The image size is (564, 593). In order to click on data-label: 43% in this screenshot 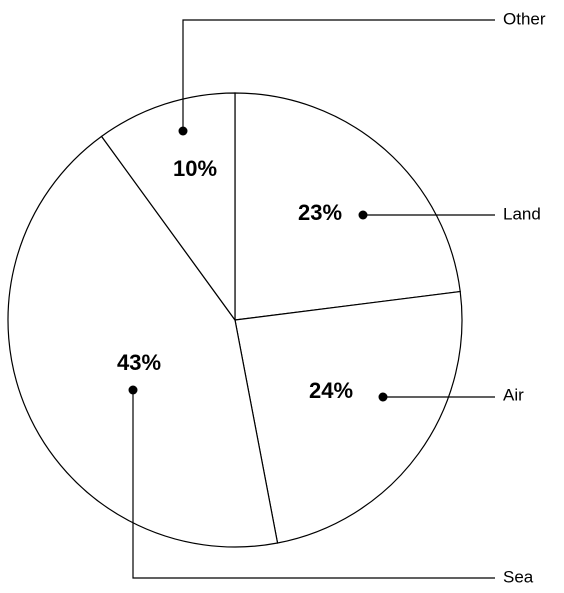, I will do `click(139, 362)`.